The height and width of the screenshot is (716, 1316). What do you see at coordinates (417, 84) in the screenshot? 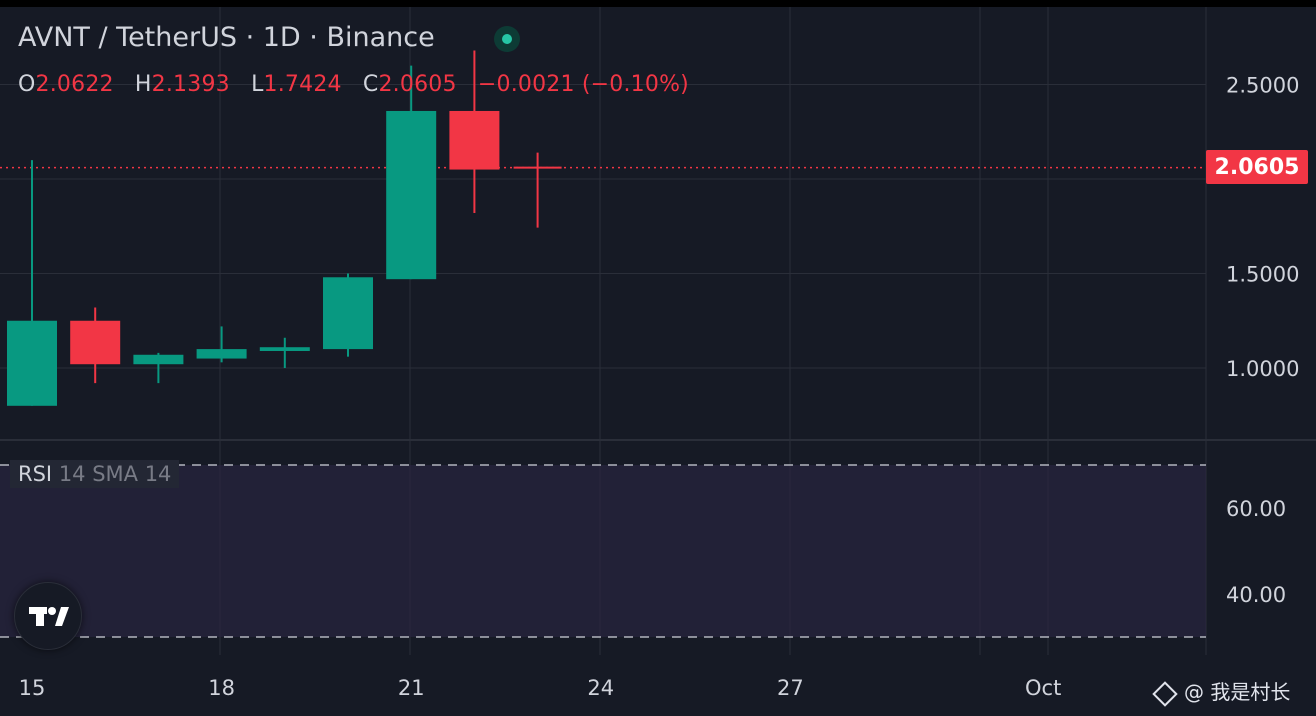
I see `close-value: 2.0605` at bounding box center [417, 84].